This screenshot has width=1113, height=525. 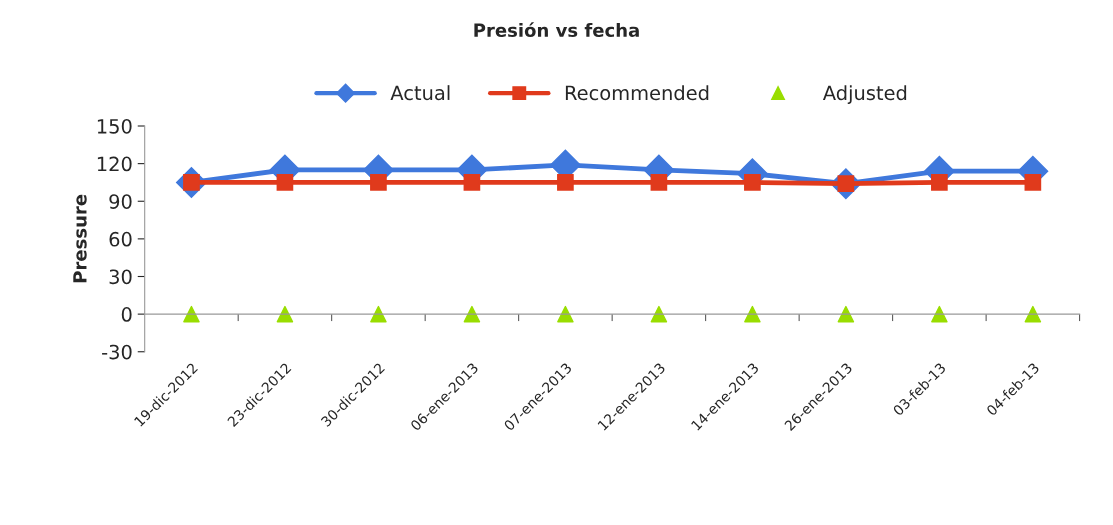 What do you see at coordinates (126, 314) in the screenshot?
I see `y-tick-label: 0` at bounding box center [126, 314].